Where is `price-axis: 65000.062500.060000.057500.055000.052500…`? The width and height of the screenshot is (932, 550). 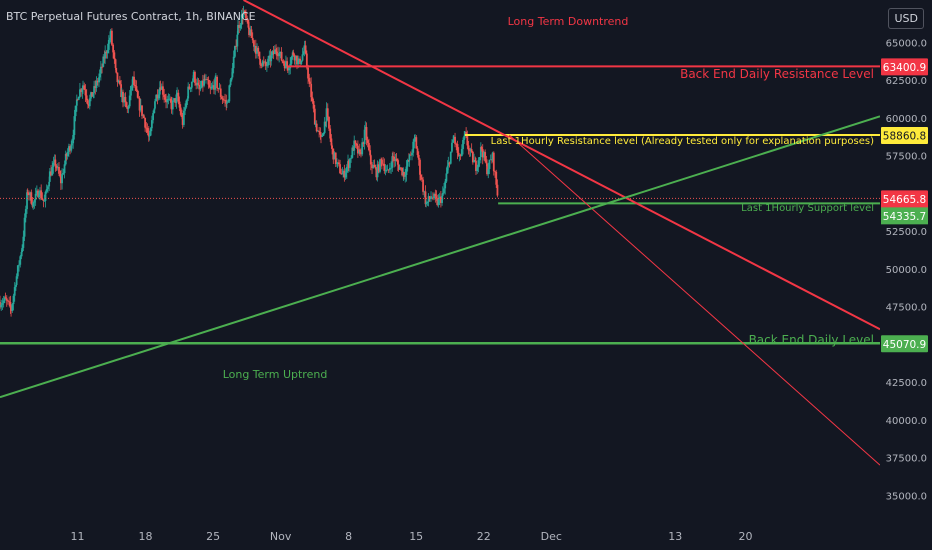
price-axis: 65000.062500.060000.057500.055000.052500… is located at coordinates (906, 275).